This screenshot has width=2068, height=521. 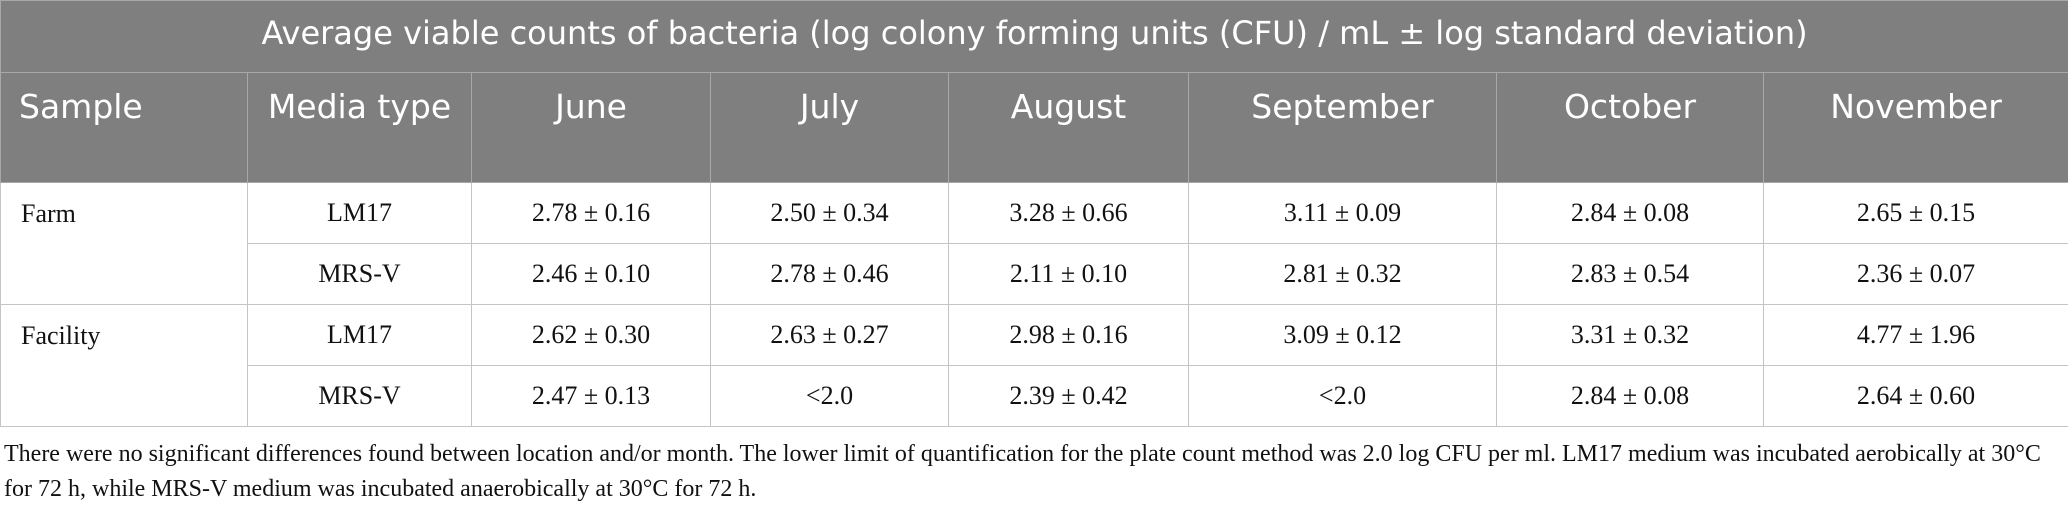 What do you see at coordinates (1630, 274) in the screenshot?
I see `value-cell: 2.83 ± 0.54` at bounding box center [1630, 274].